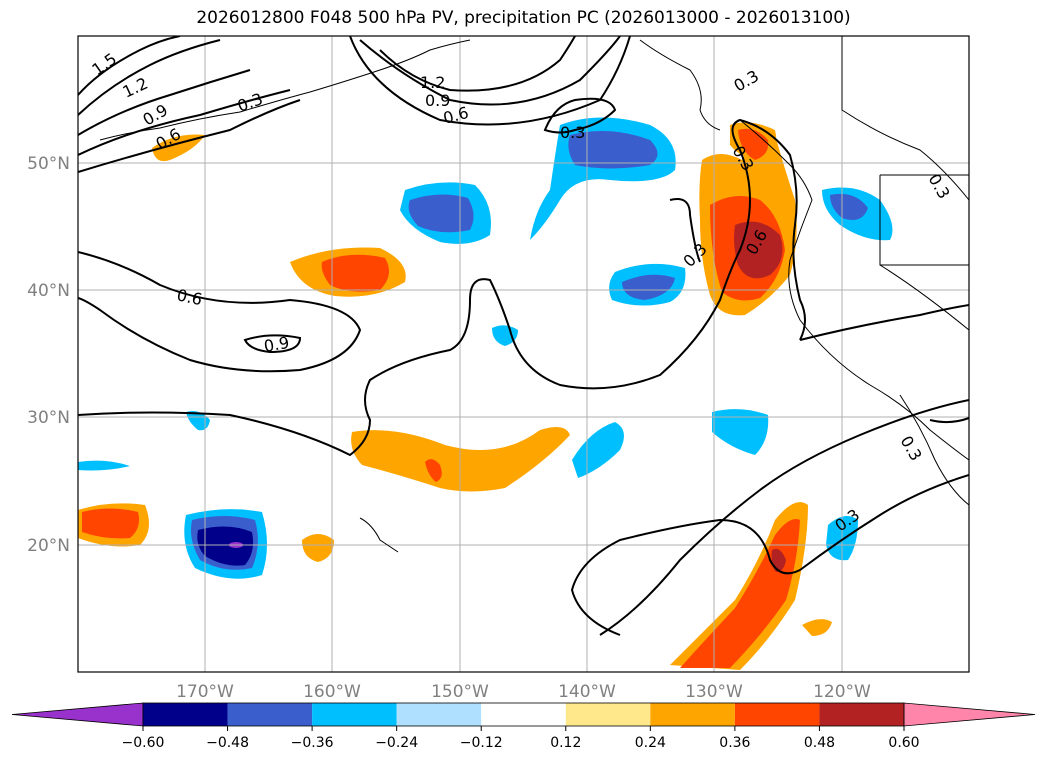  Describe the element at coordinates (227, 743) in the screenshot. I see `colorbar-tick-label: −0.48` at that location.